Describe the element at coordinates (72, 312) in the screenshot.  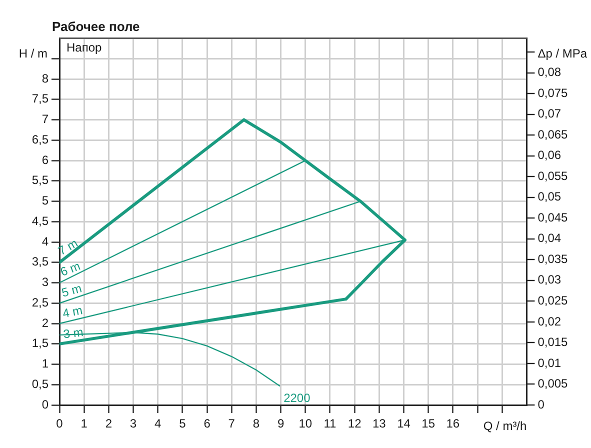
I see `text: 4 m` at that location.